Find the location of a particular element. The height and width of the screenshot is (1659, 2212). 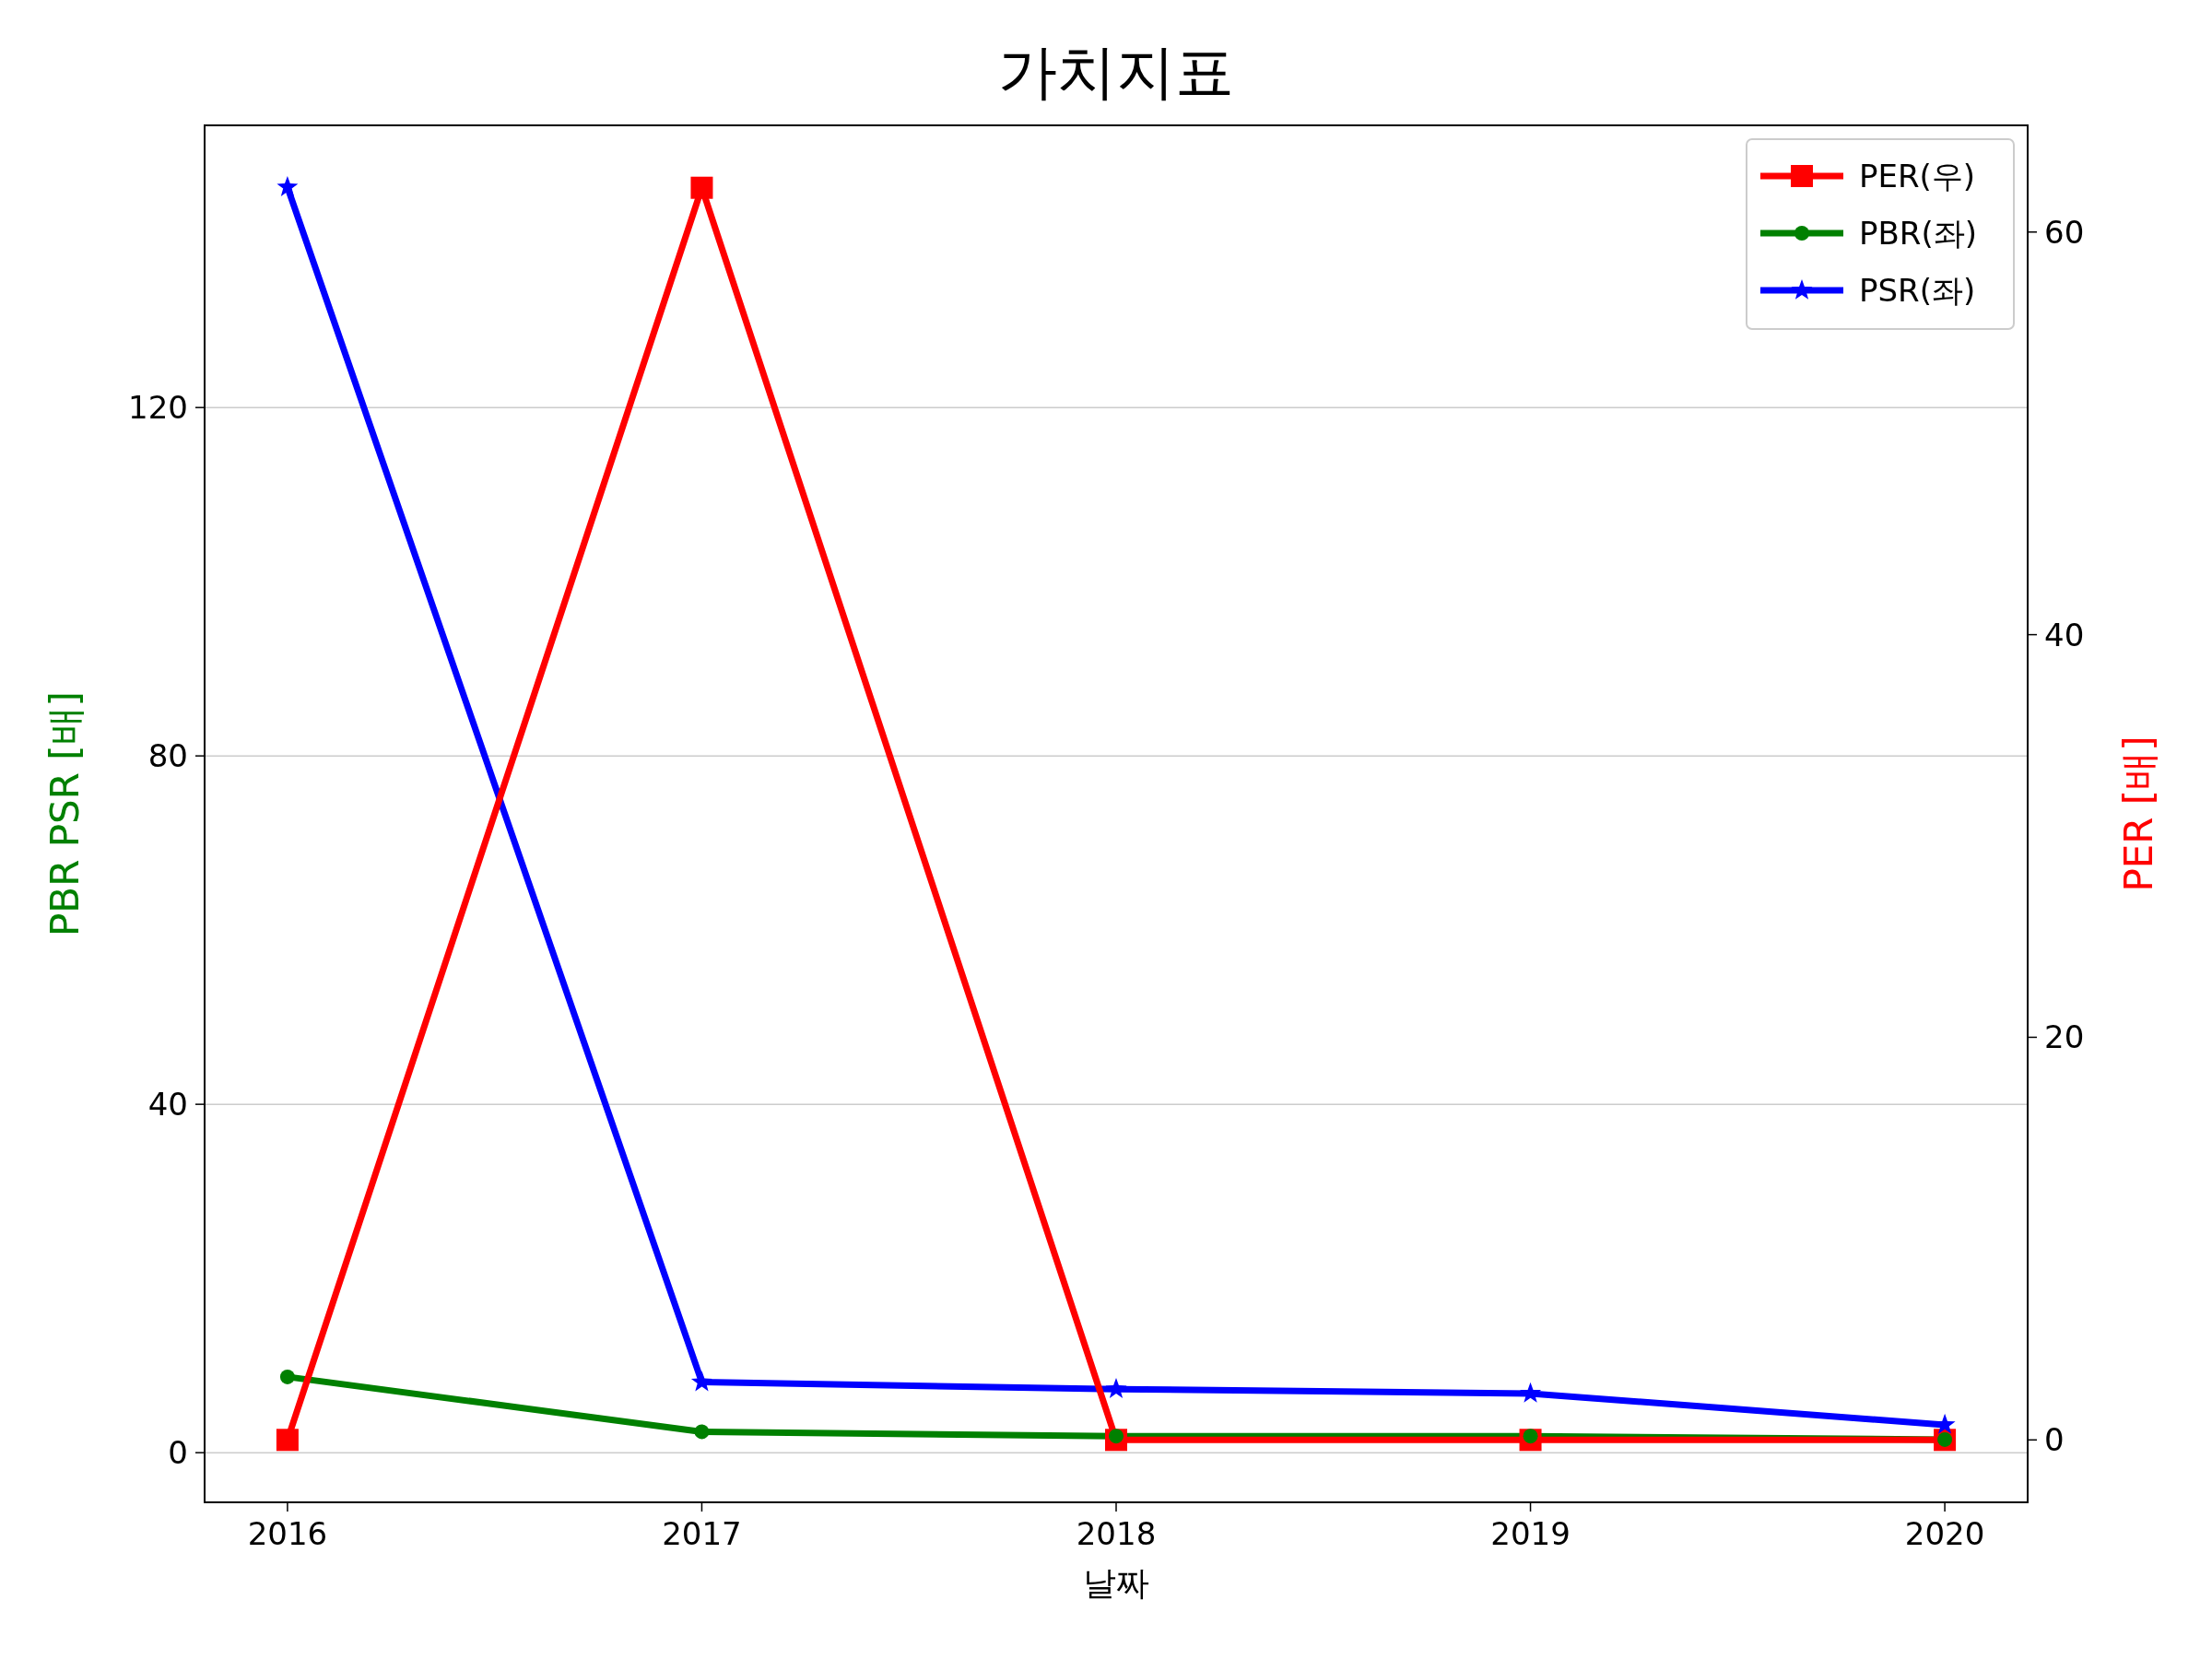

x-tick-label: 2017 is located at coordinates (702, 1533).